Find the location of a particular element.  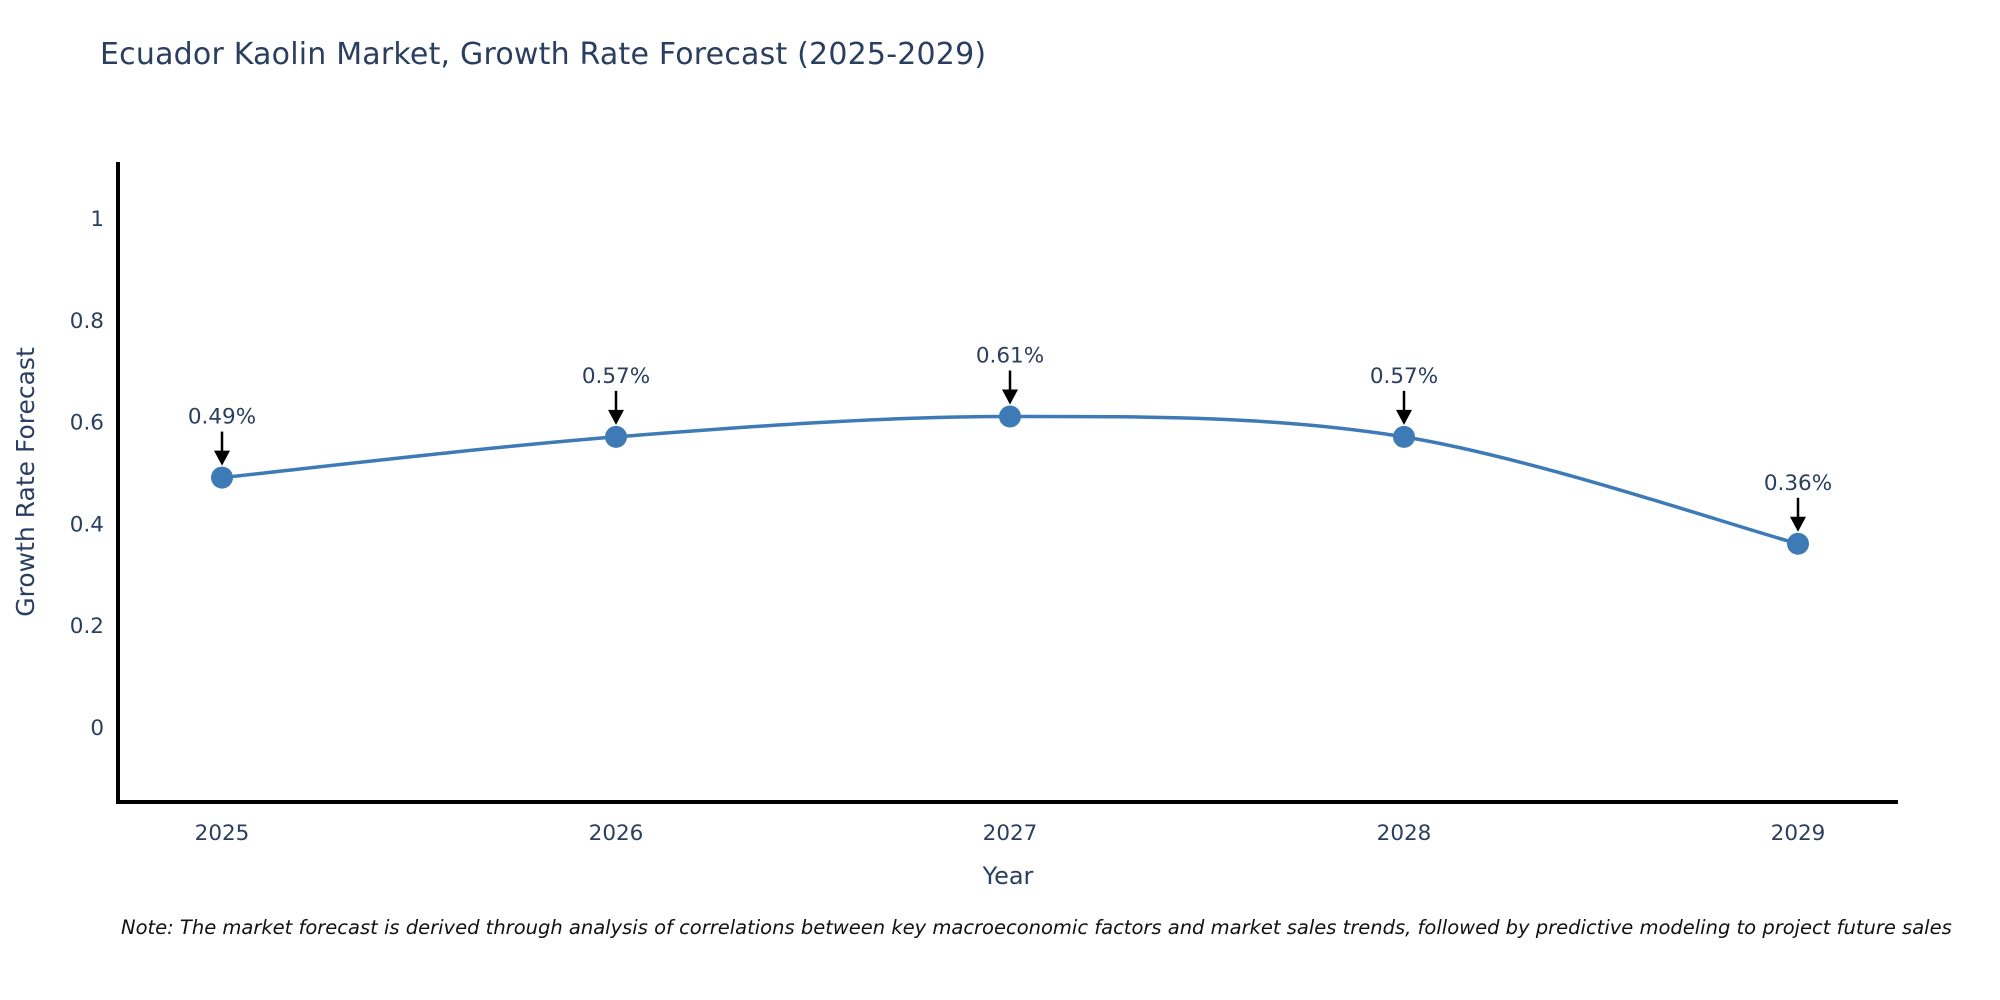

y-axis-tick-labels: 0 0.2 0.4 0.6 0.8 1 is located at coordinates (87, 474).